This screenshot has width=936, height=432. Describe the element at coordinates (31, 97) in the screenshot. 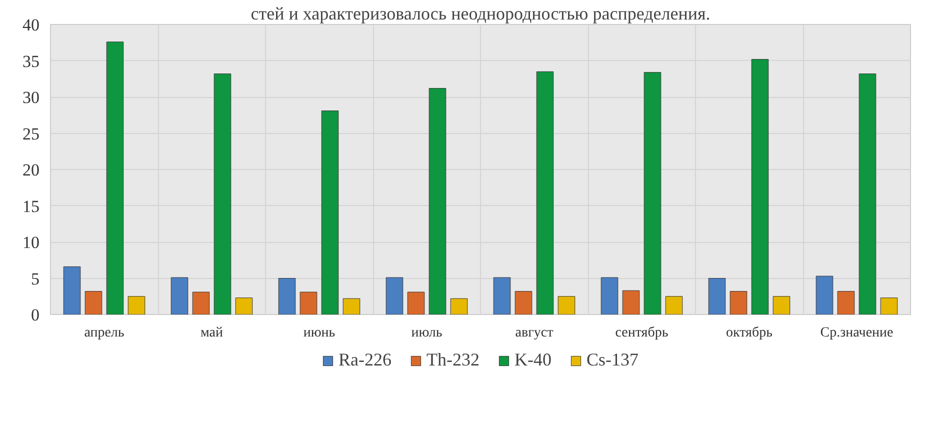

I see `y-tick-label: 30` at that location.